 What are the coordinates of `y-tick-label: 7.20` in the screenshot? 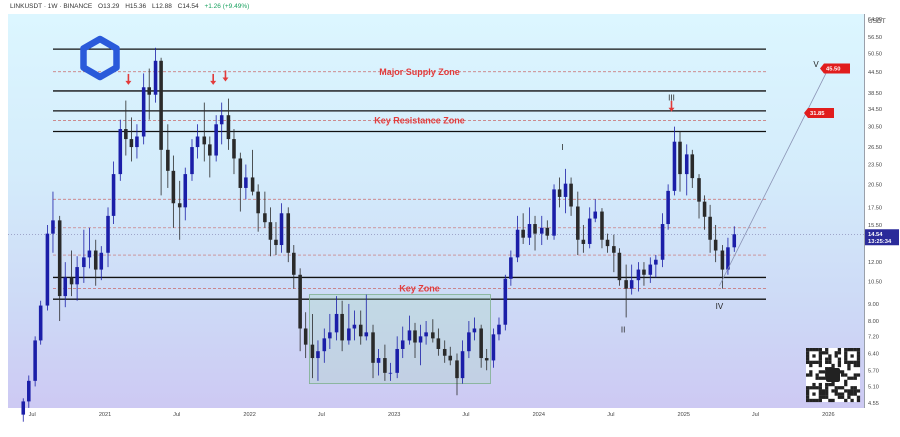 It's located at (873, 337).